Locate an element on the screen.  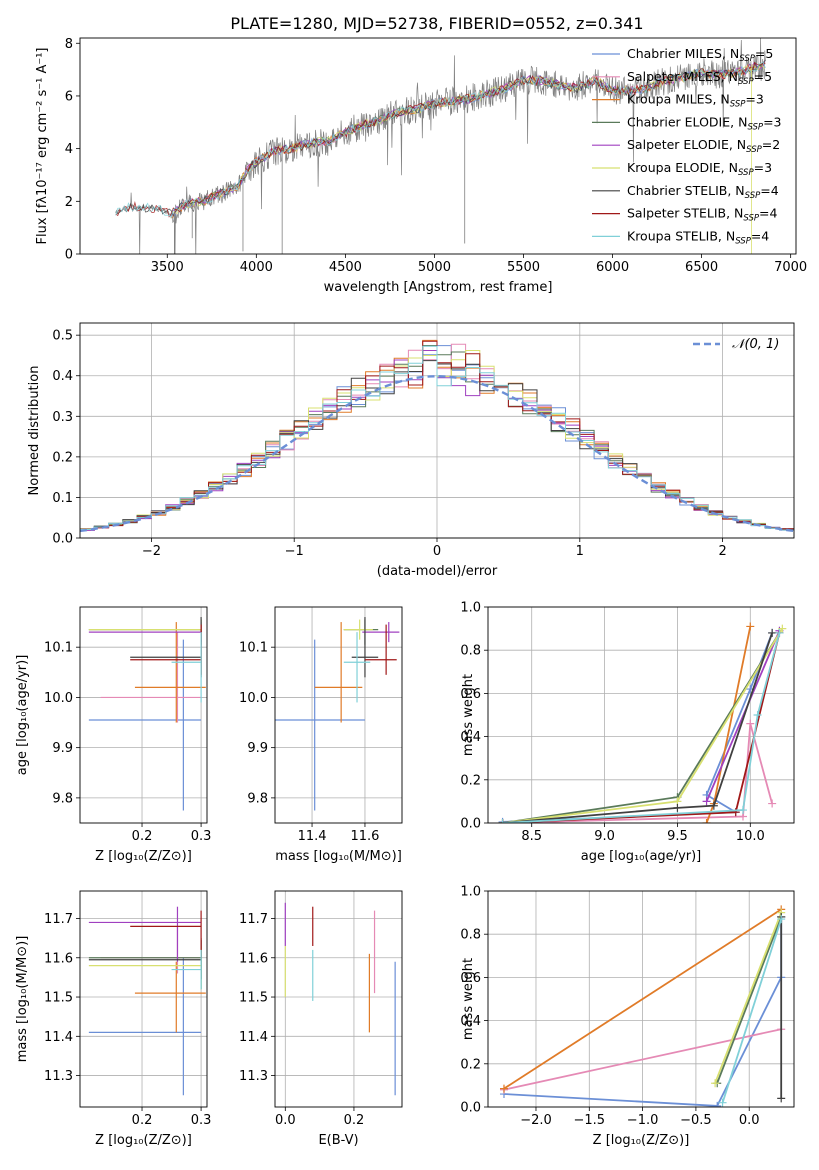
y-tick-label: 0.1 is located at coordinates (62, 498).